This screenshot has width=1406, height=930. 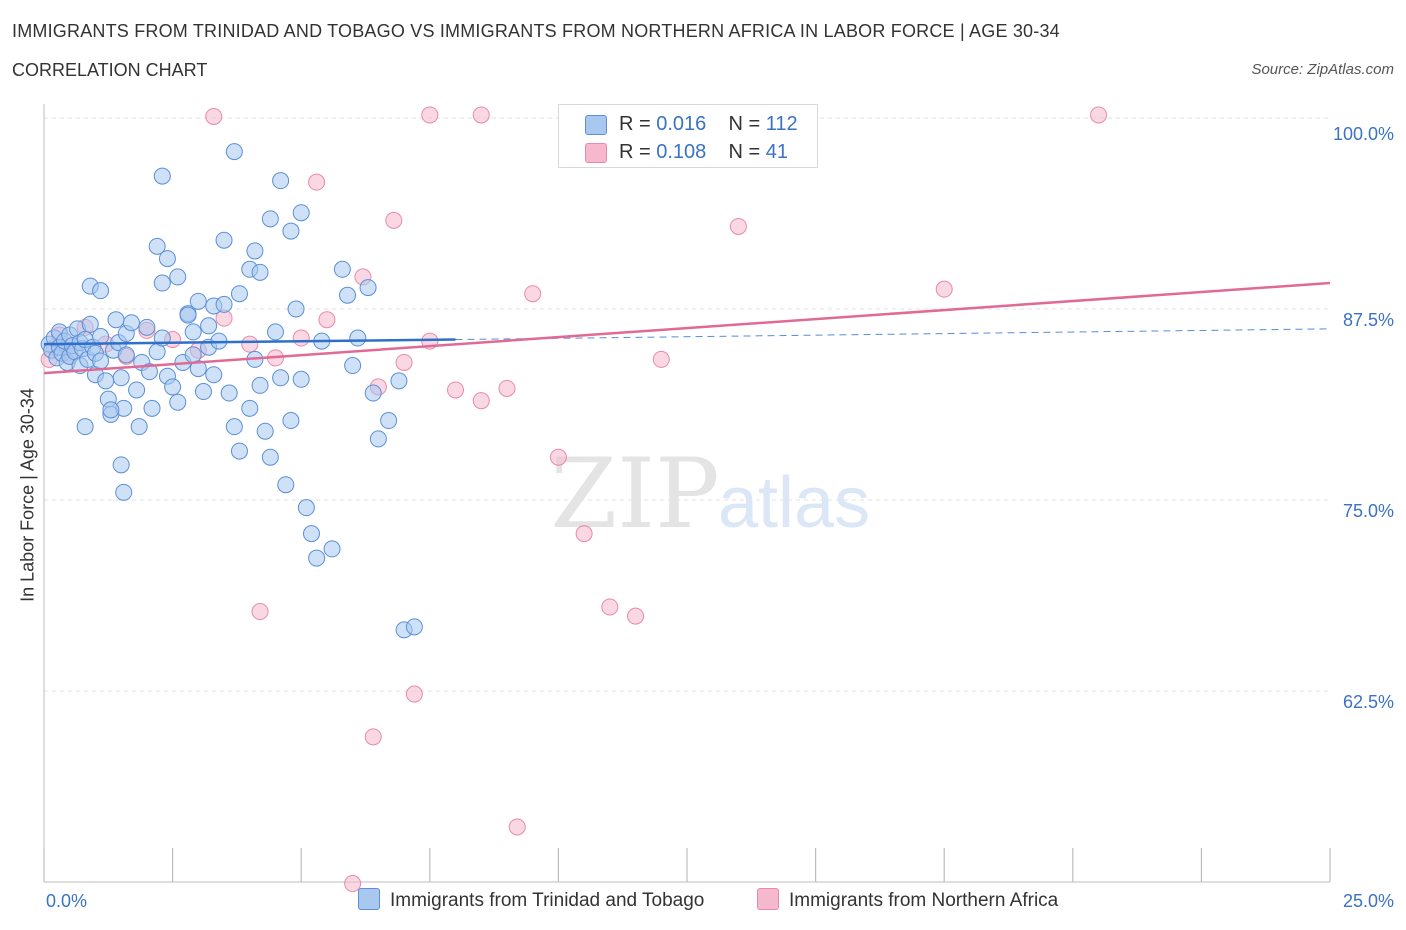 What do you see at coordinates (744, 124) in the screenshot?
I see `legend-n-label: N =` at bounding box center [744, 124].